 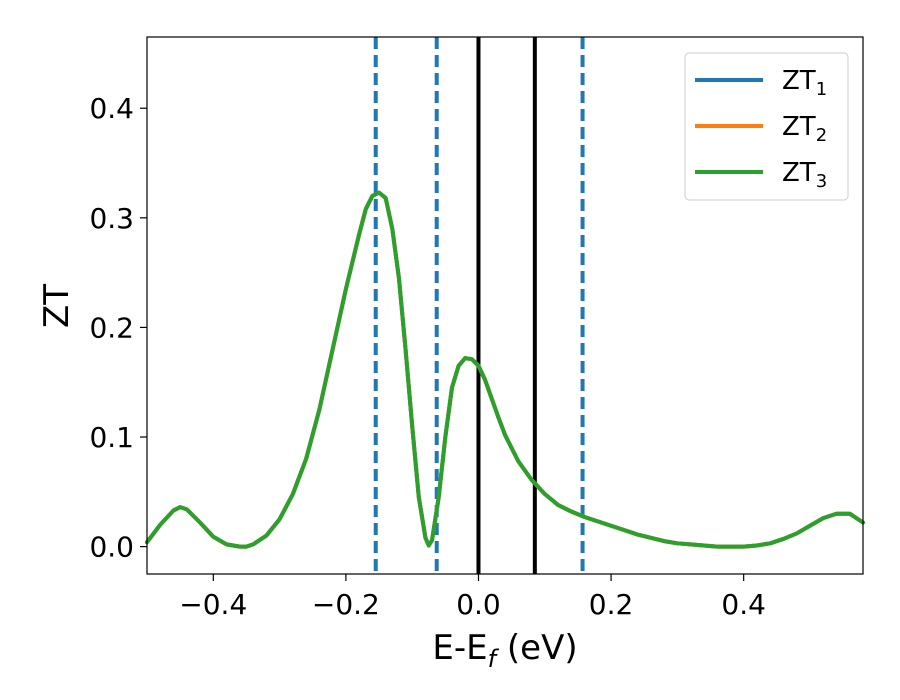 What do you see at coordinates (821, 135) in the screenshot?
I see `legend-label-zt2-sub: 2` at bounding box center [821, 135].